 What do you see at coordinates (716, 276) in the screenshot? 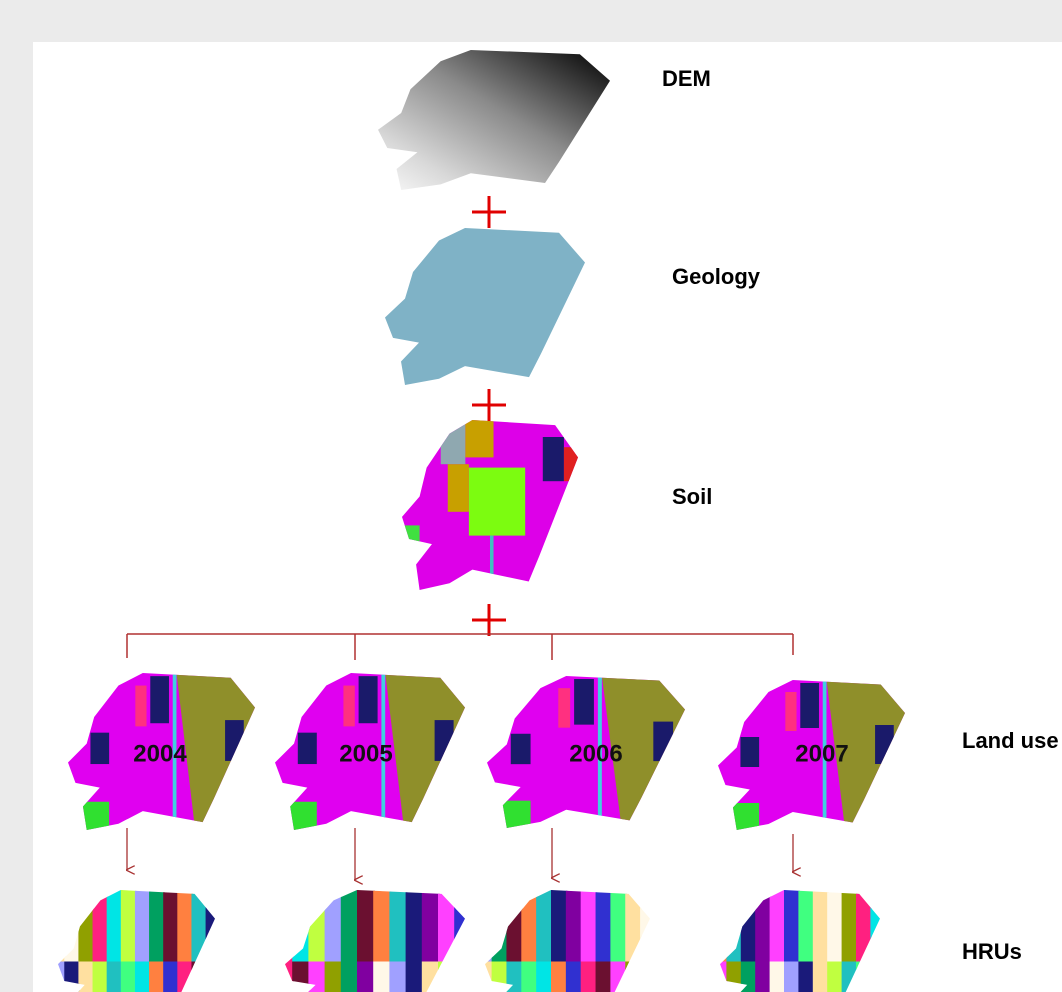
I see `layer-label: Geology` at bounding box center [716, 276].